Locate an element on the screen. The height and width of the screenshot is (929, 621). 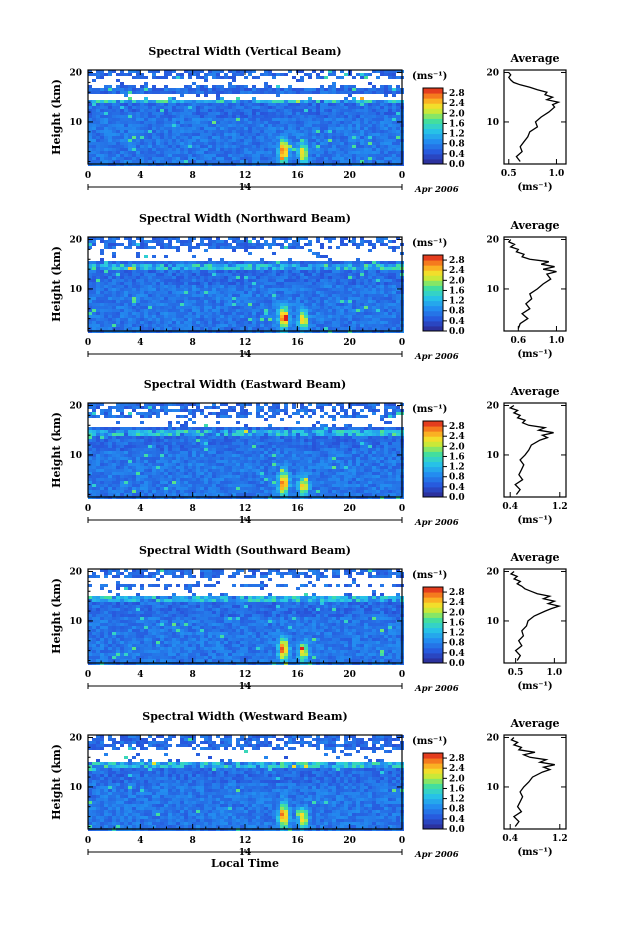
colorbar-frame is located at coordinates (433, 459).